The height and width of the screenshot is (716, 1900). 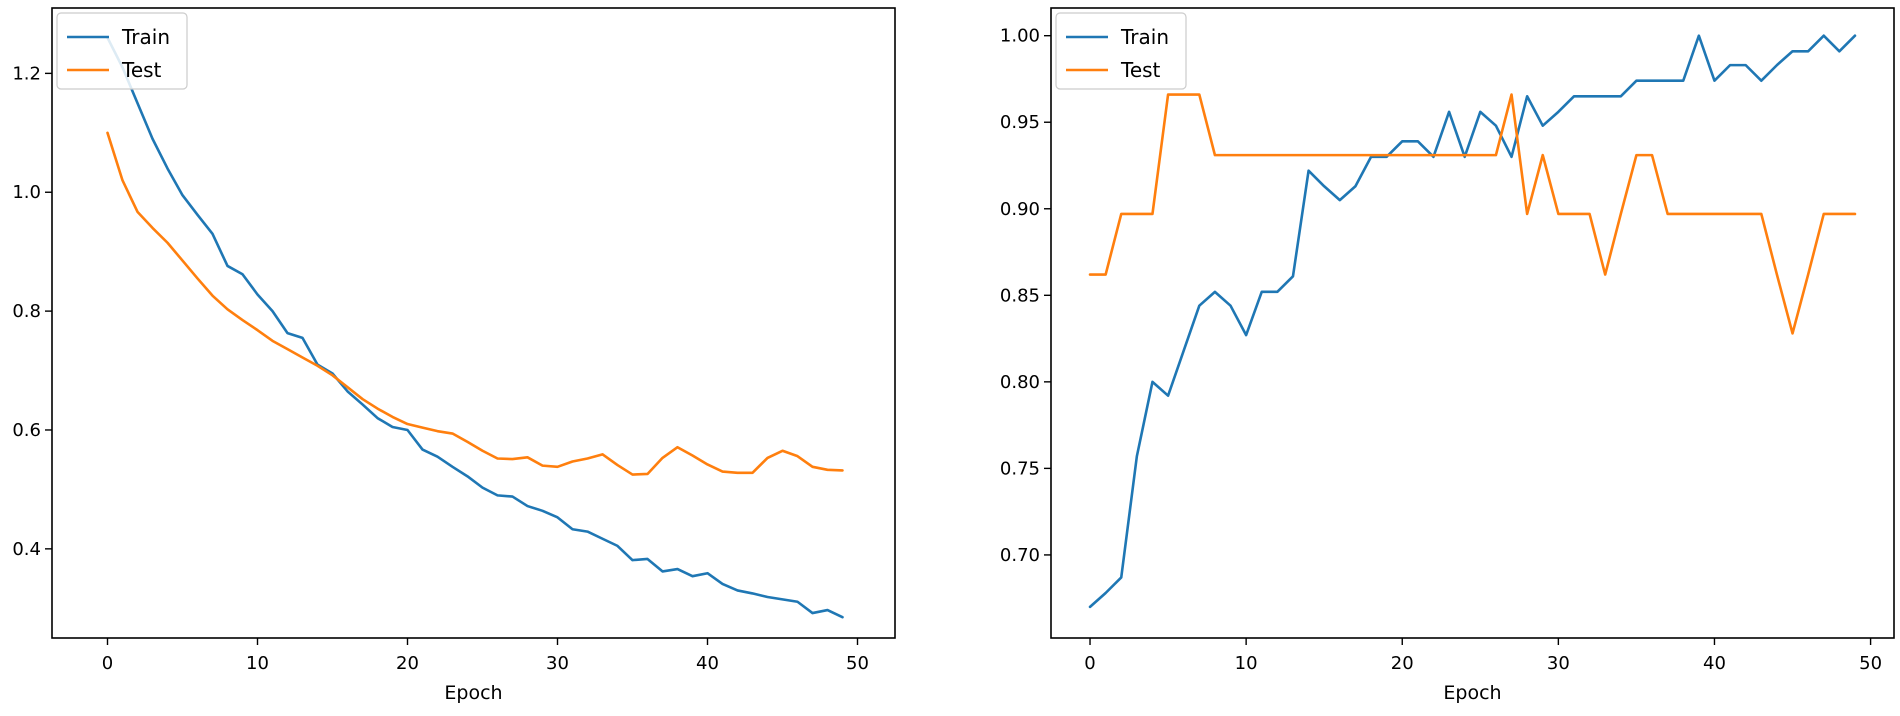 What do you see at coordinates (1020, 555) in the screenshot?
I see `y-tick-label: 0.70` at bounding box center [1020, 555].